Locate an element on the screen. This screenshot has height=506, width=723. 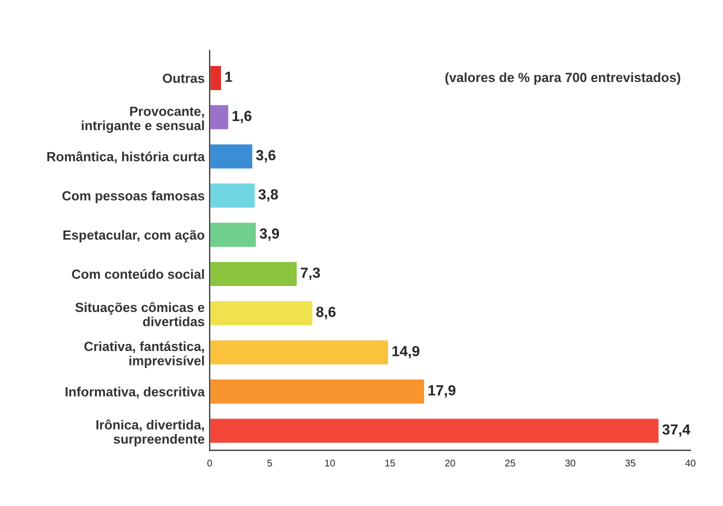
data-label: 3,9 is located at coordinates (270, 234).